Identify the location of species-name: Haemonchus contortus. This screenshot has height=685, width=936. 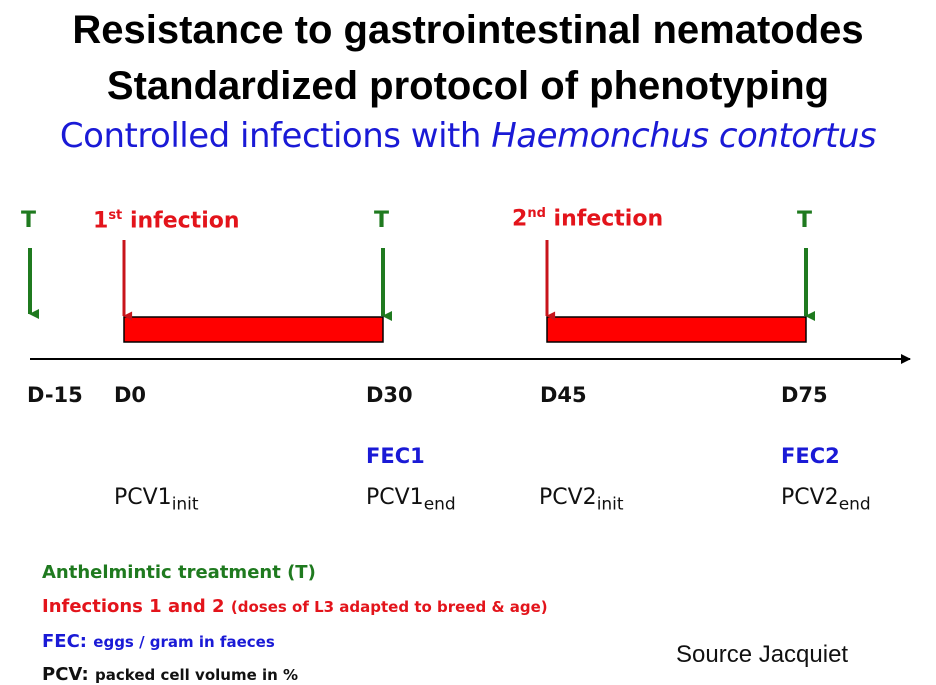
(684, 136).